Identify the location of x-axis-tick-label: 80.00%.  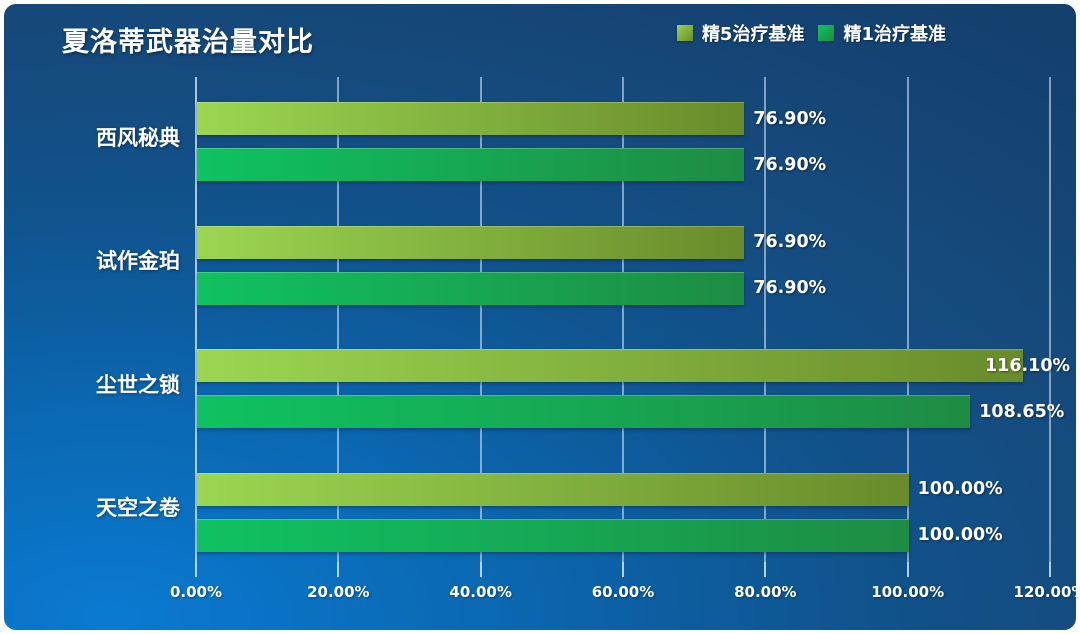
(765, 592).